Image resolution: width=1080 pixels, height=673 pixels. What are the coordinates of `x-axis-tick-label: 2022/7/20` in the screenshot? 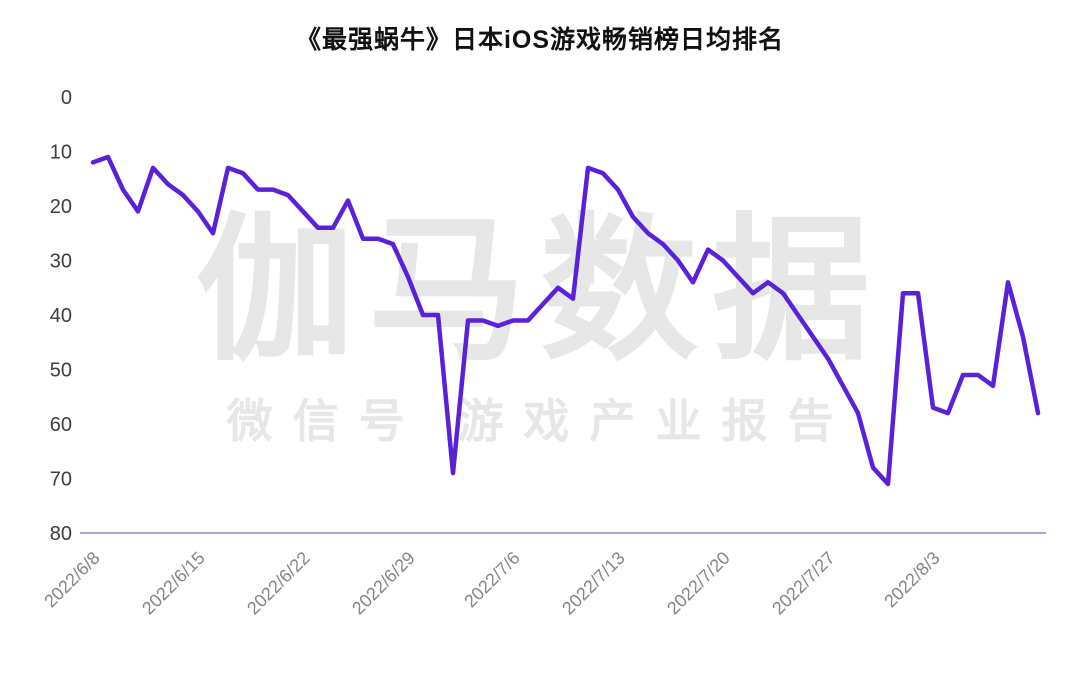 It's located at (698, 583).